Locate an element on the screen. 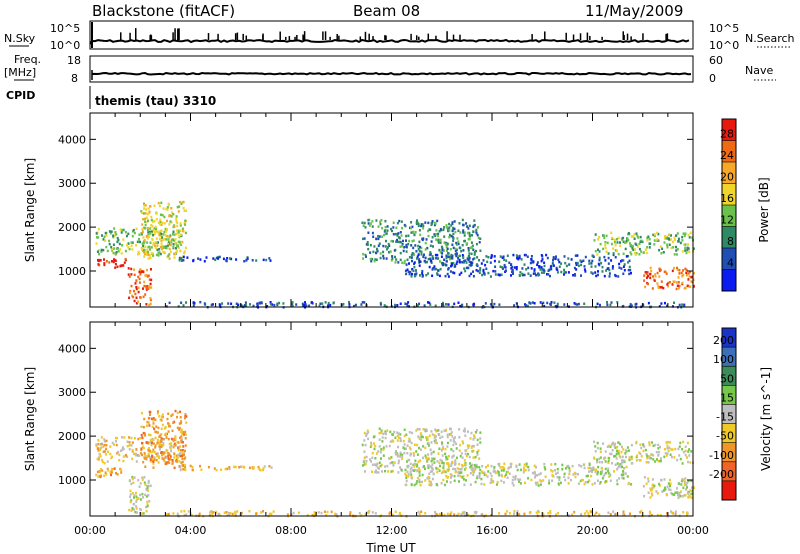 Image resolution: width=800 pixels, height=554 pixels. freq-strip-frame is located at coordinates (391, 69).